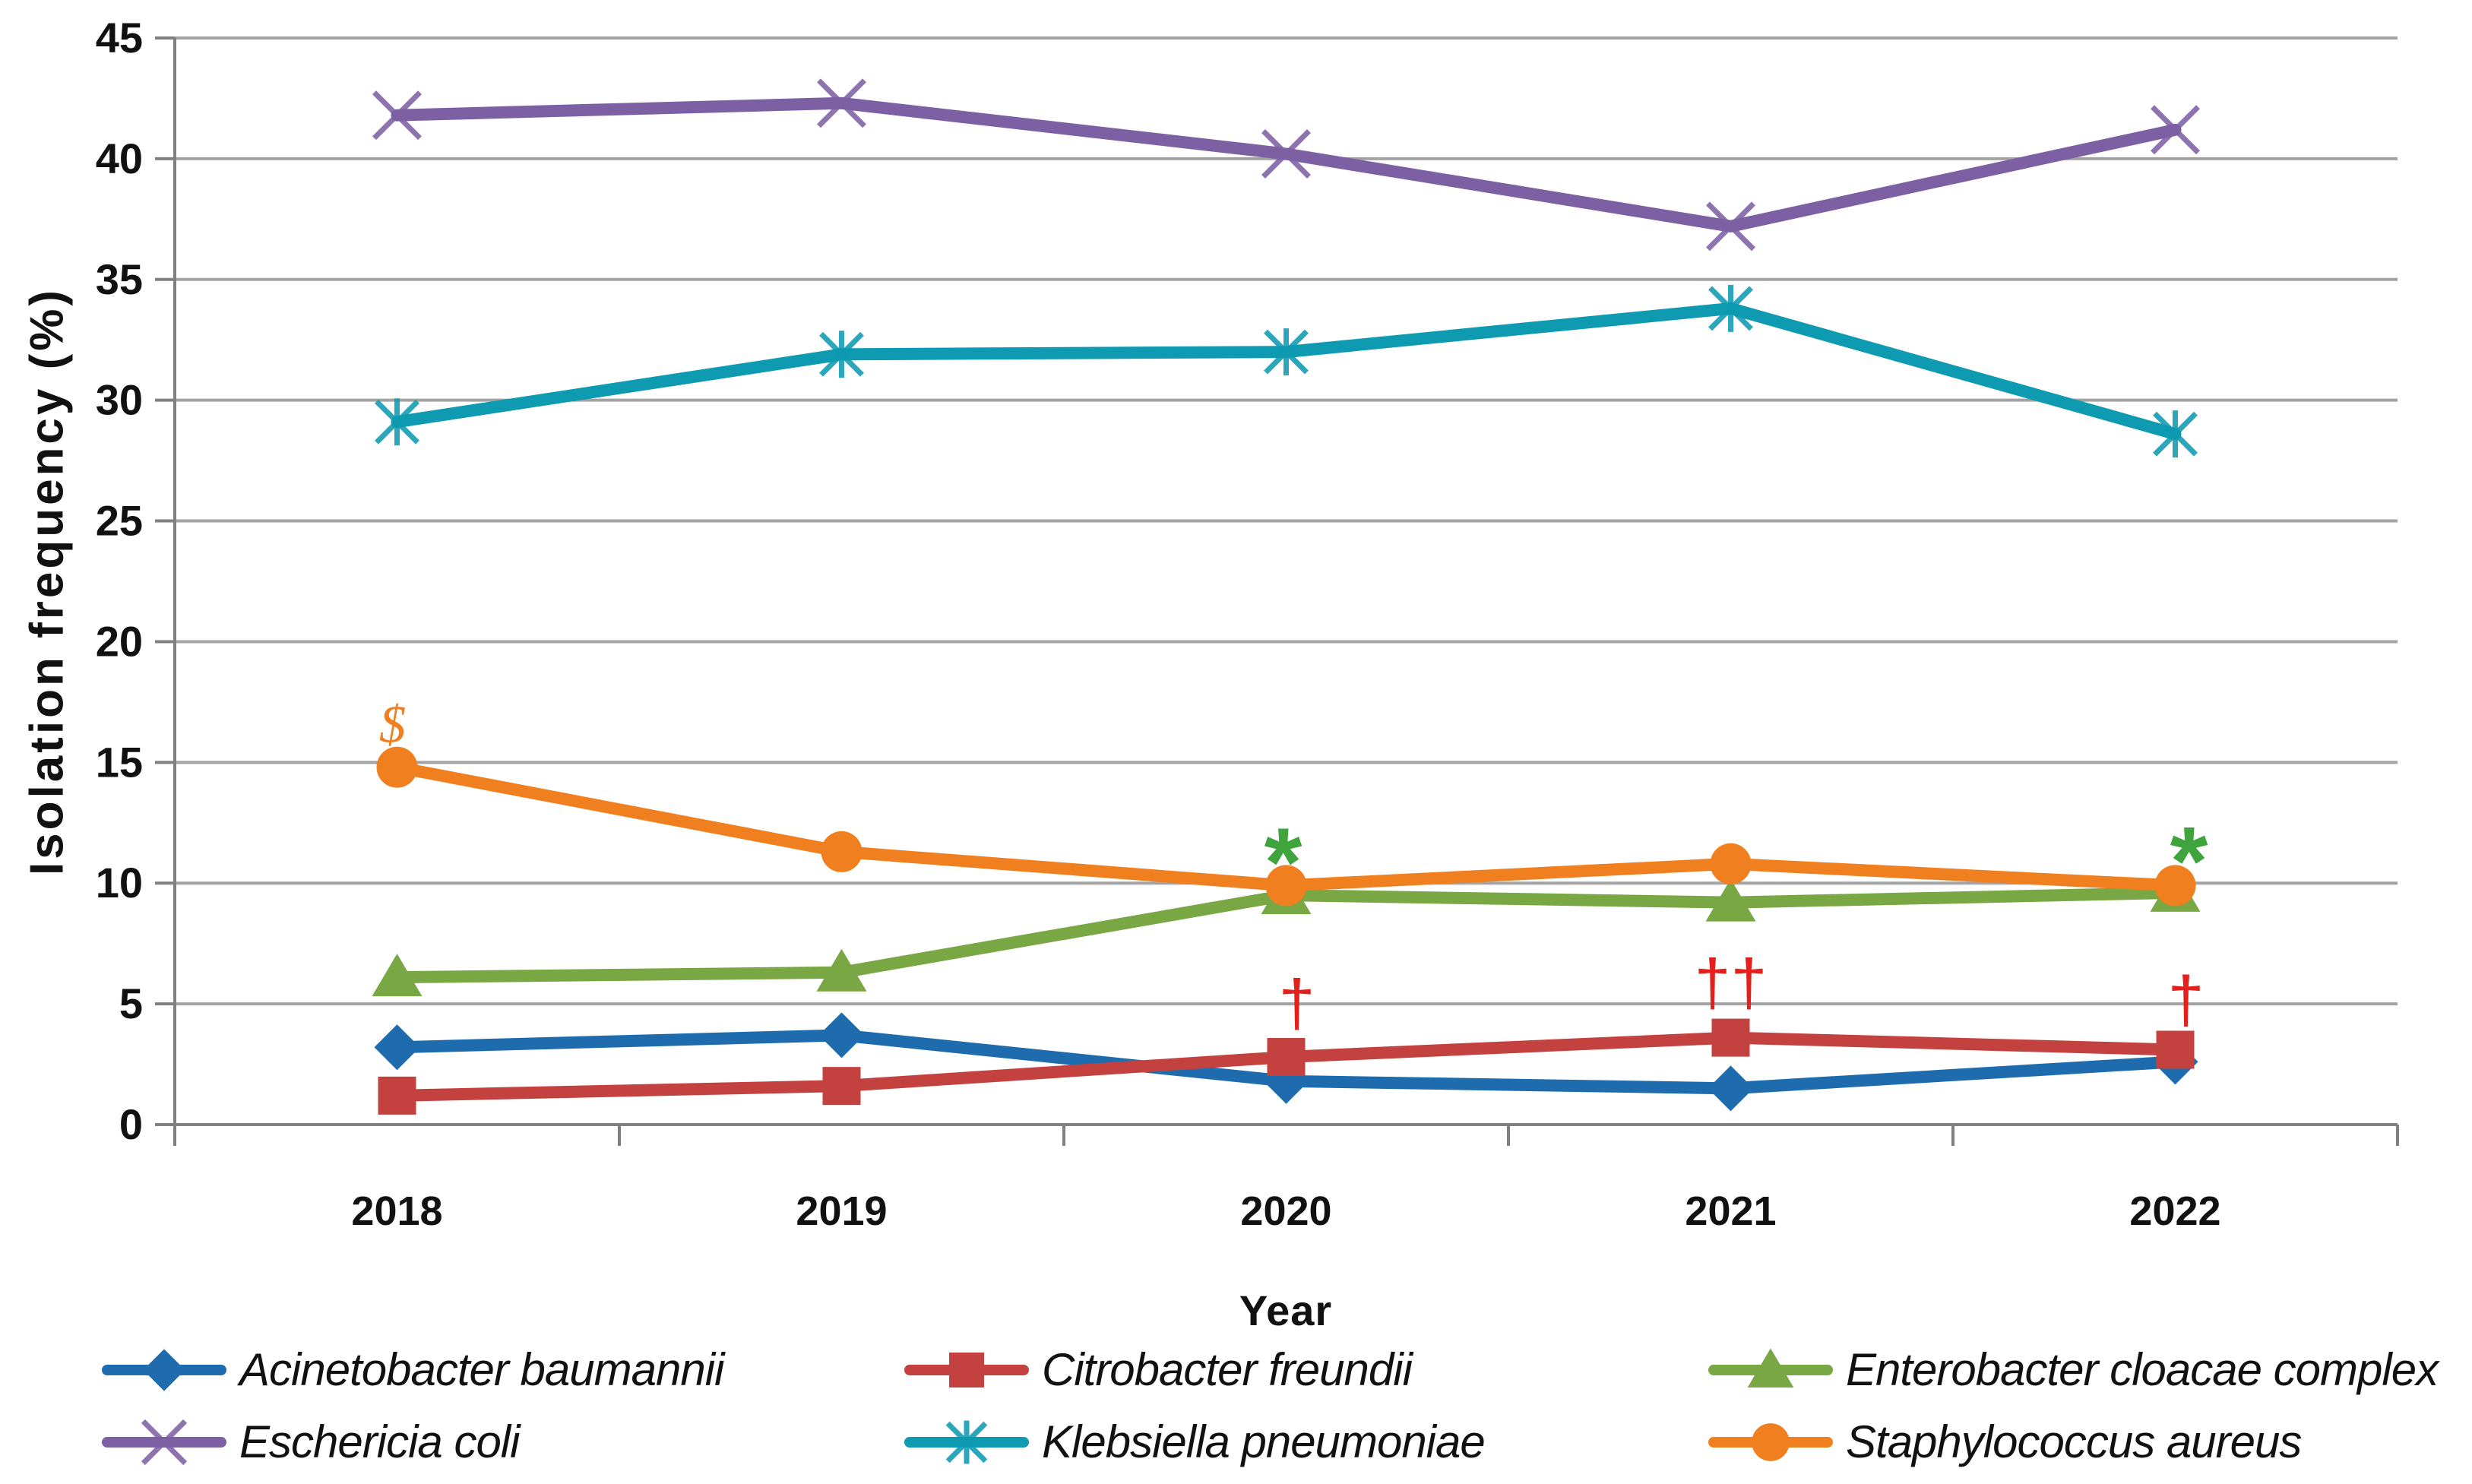  Describe the element at coordinates (1731, 983) in the screenshot. I see `annotation-dagger: ††` at that location.